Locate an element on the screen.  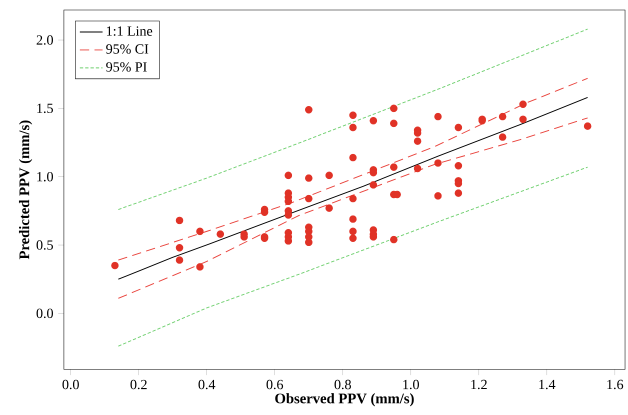
y-tick-label: 2.0 is located at coordinates (44, 40).